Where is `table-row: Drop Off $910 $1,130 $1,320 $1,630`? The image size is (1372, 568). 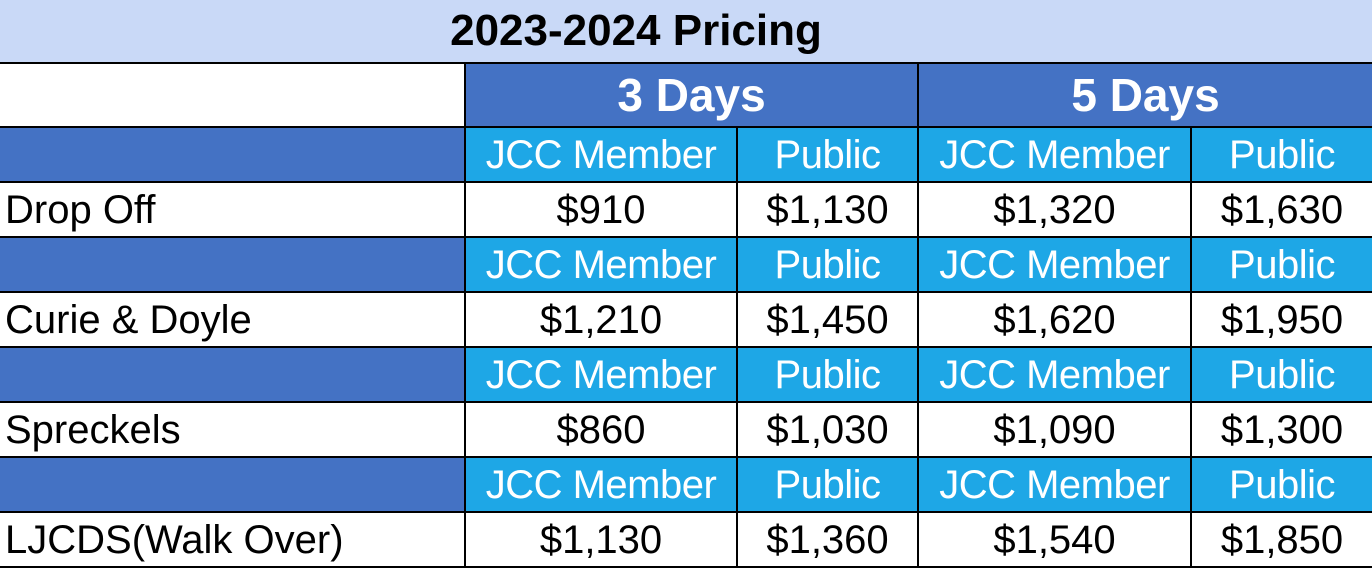 table-row: Drop Off $910 $1,130 $1,320 $1,630 is located at coordinates (686, 209).